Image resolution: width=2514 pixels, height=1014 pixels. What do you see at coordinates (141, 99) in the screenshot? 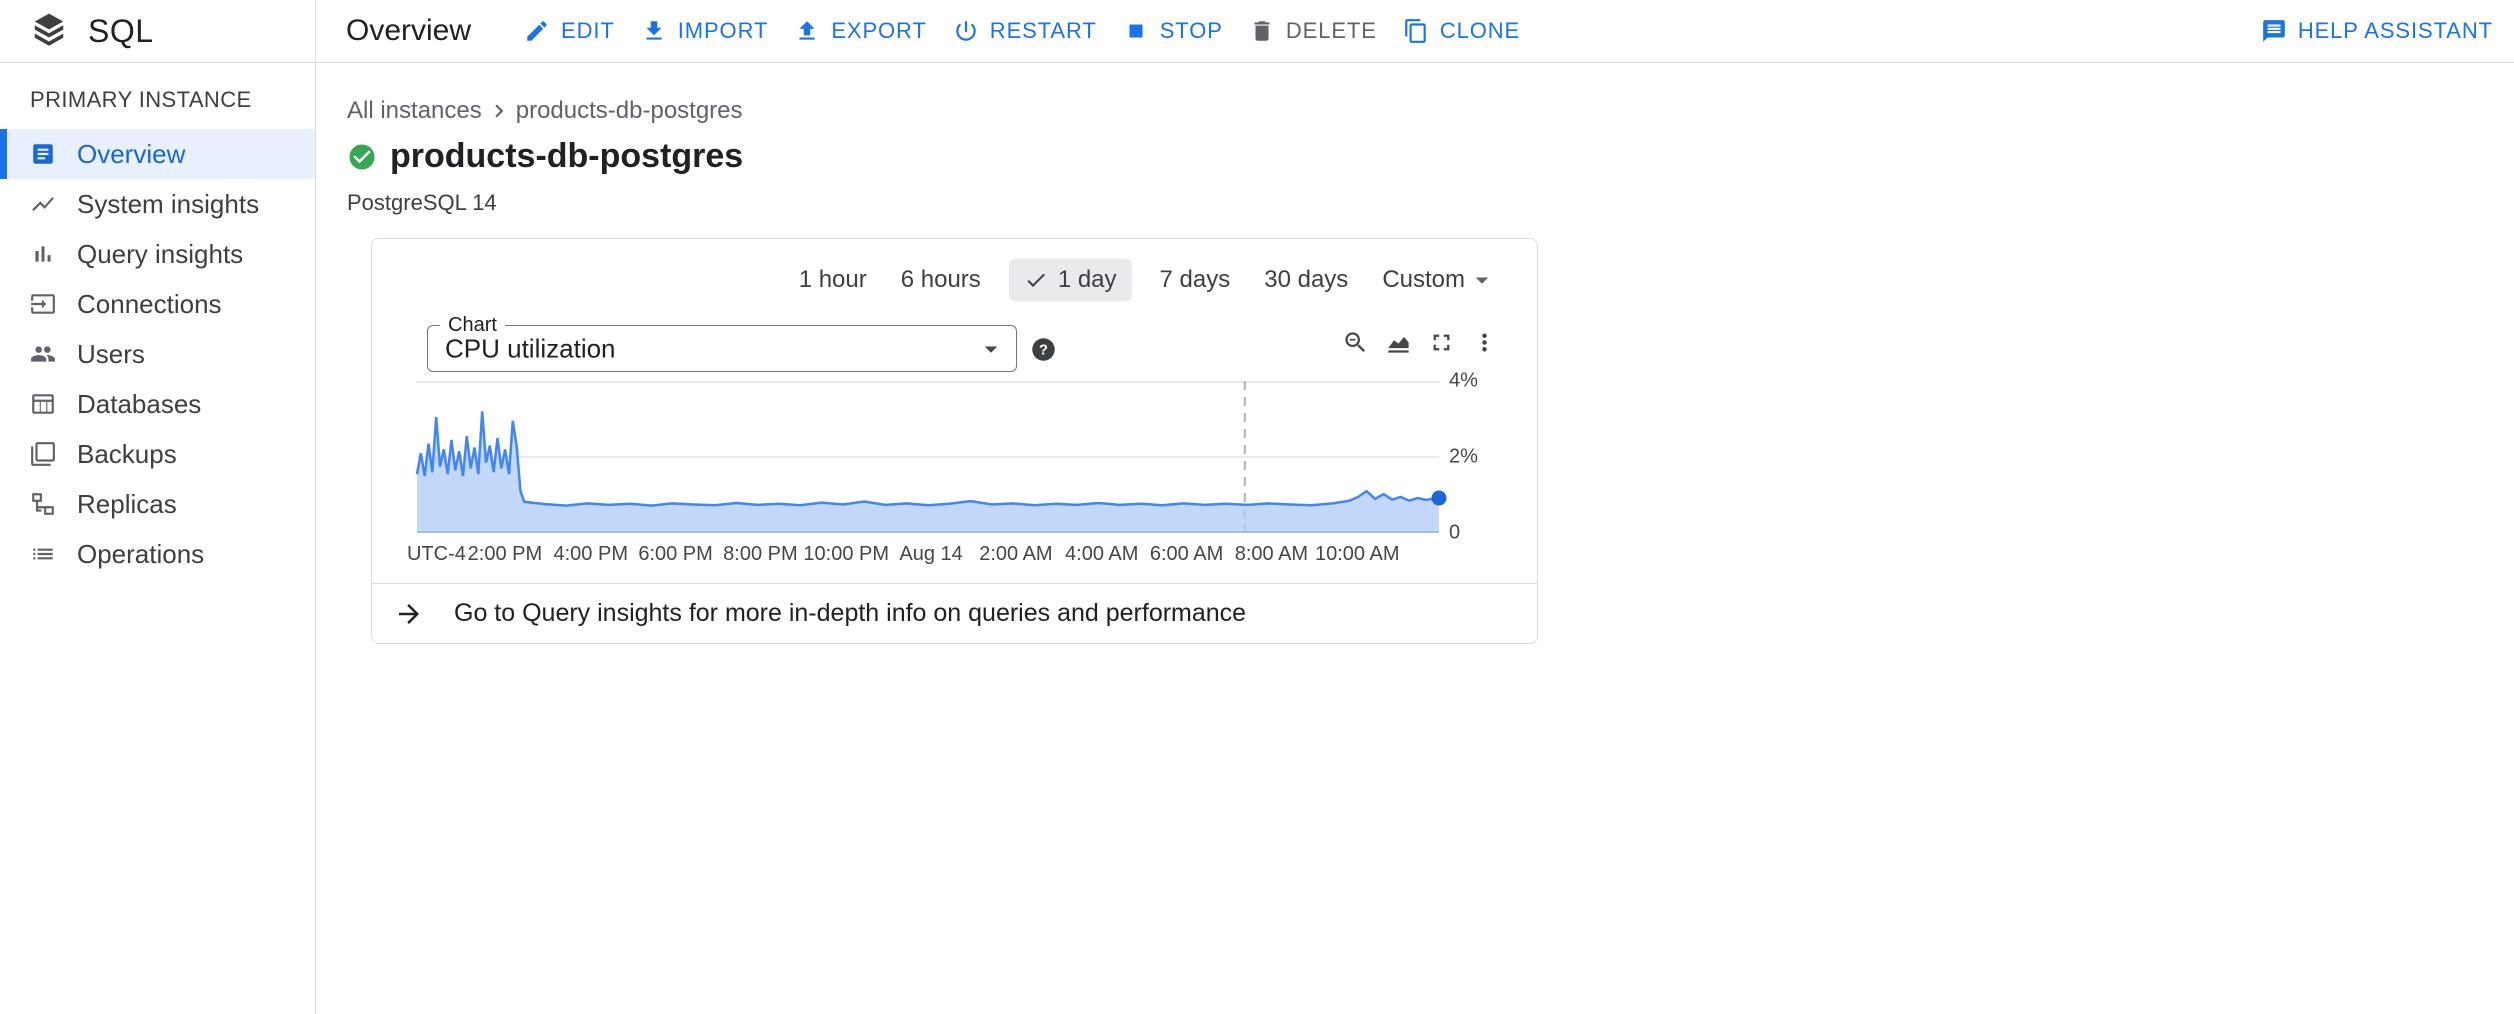
I see `sidebar-heading: PRIMARY INSTANCE` at bounding box center [141, 99].